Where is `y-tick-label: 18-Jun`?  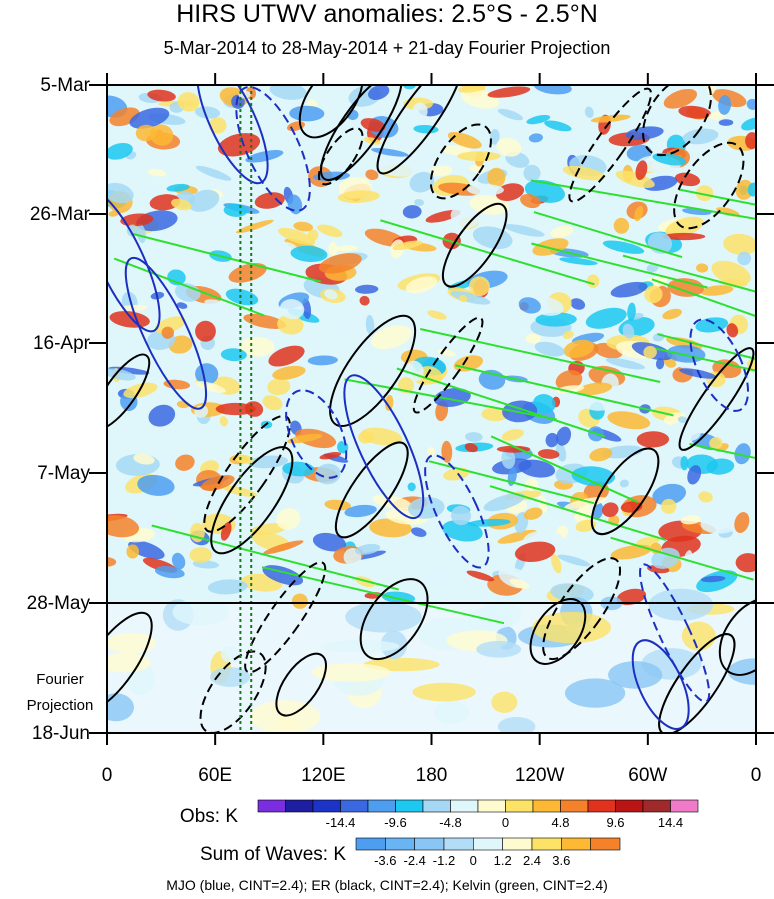
y-tick-label: 18-Jun is located at coordinates (61, 733).